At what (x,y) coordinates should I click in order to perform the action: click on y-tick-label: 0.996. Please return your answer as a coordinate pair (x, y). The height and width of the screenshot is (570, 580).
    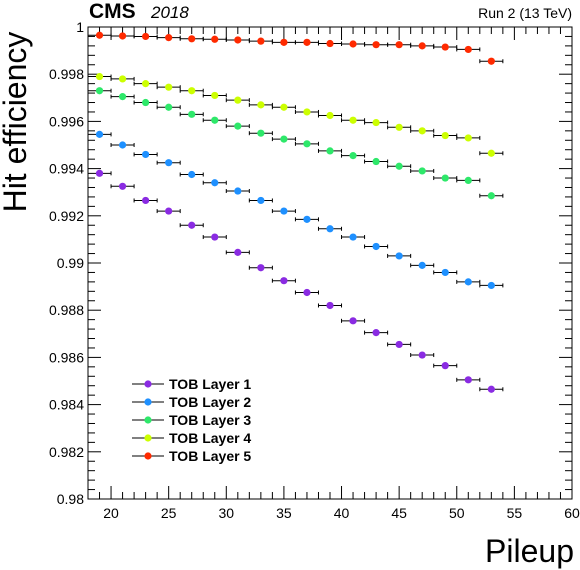
    Looking at the image, I should click on (66, 121).